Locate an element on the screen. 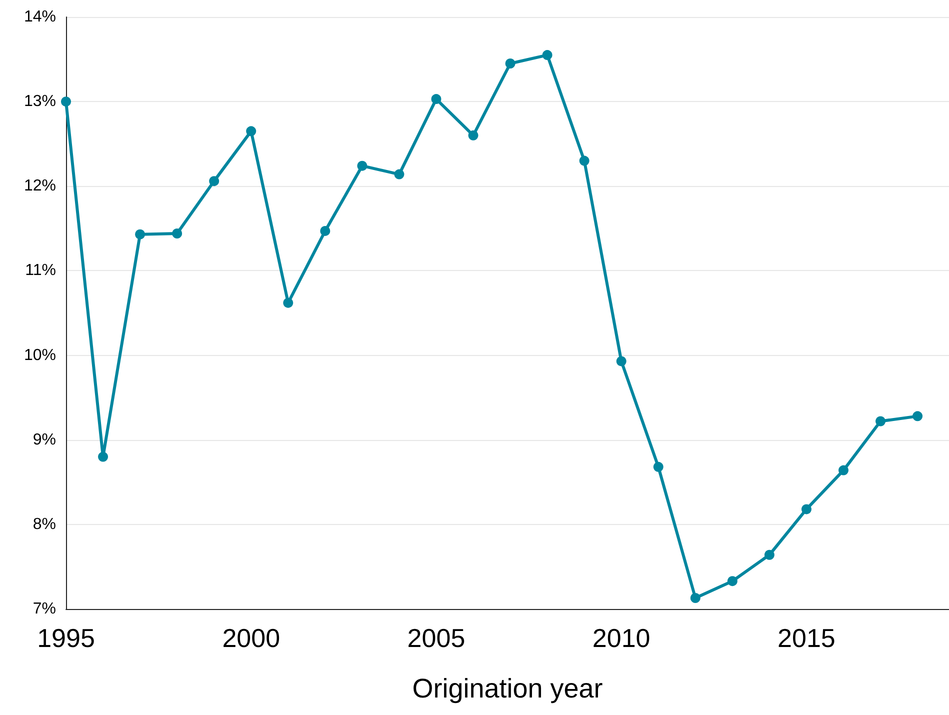  x-axis-title: Origination year is located at coordinates (507, 689).